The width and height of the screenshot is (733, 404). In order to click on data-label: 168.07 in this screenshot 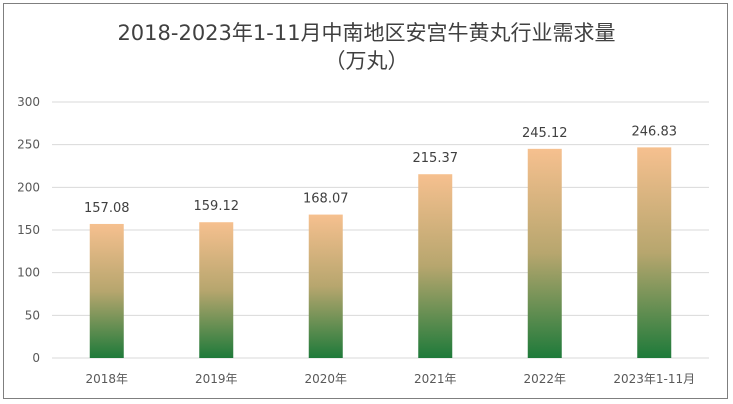, I will do `click(326, 199)`.